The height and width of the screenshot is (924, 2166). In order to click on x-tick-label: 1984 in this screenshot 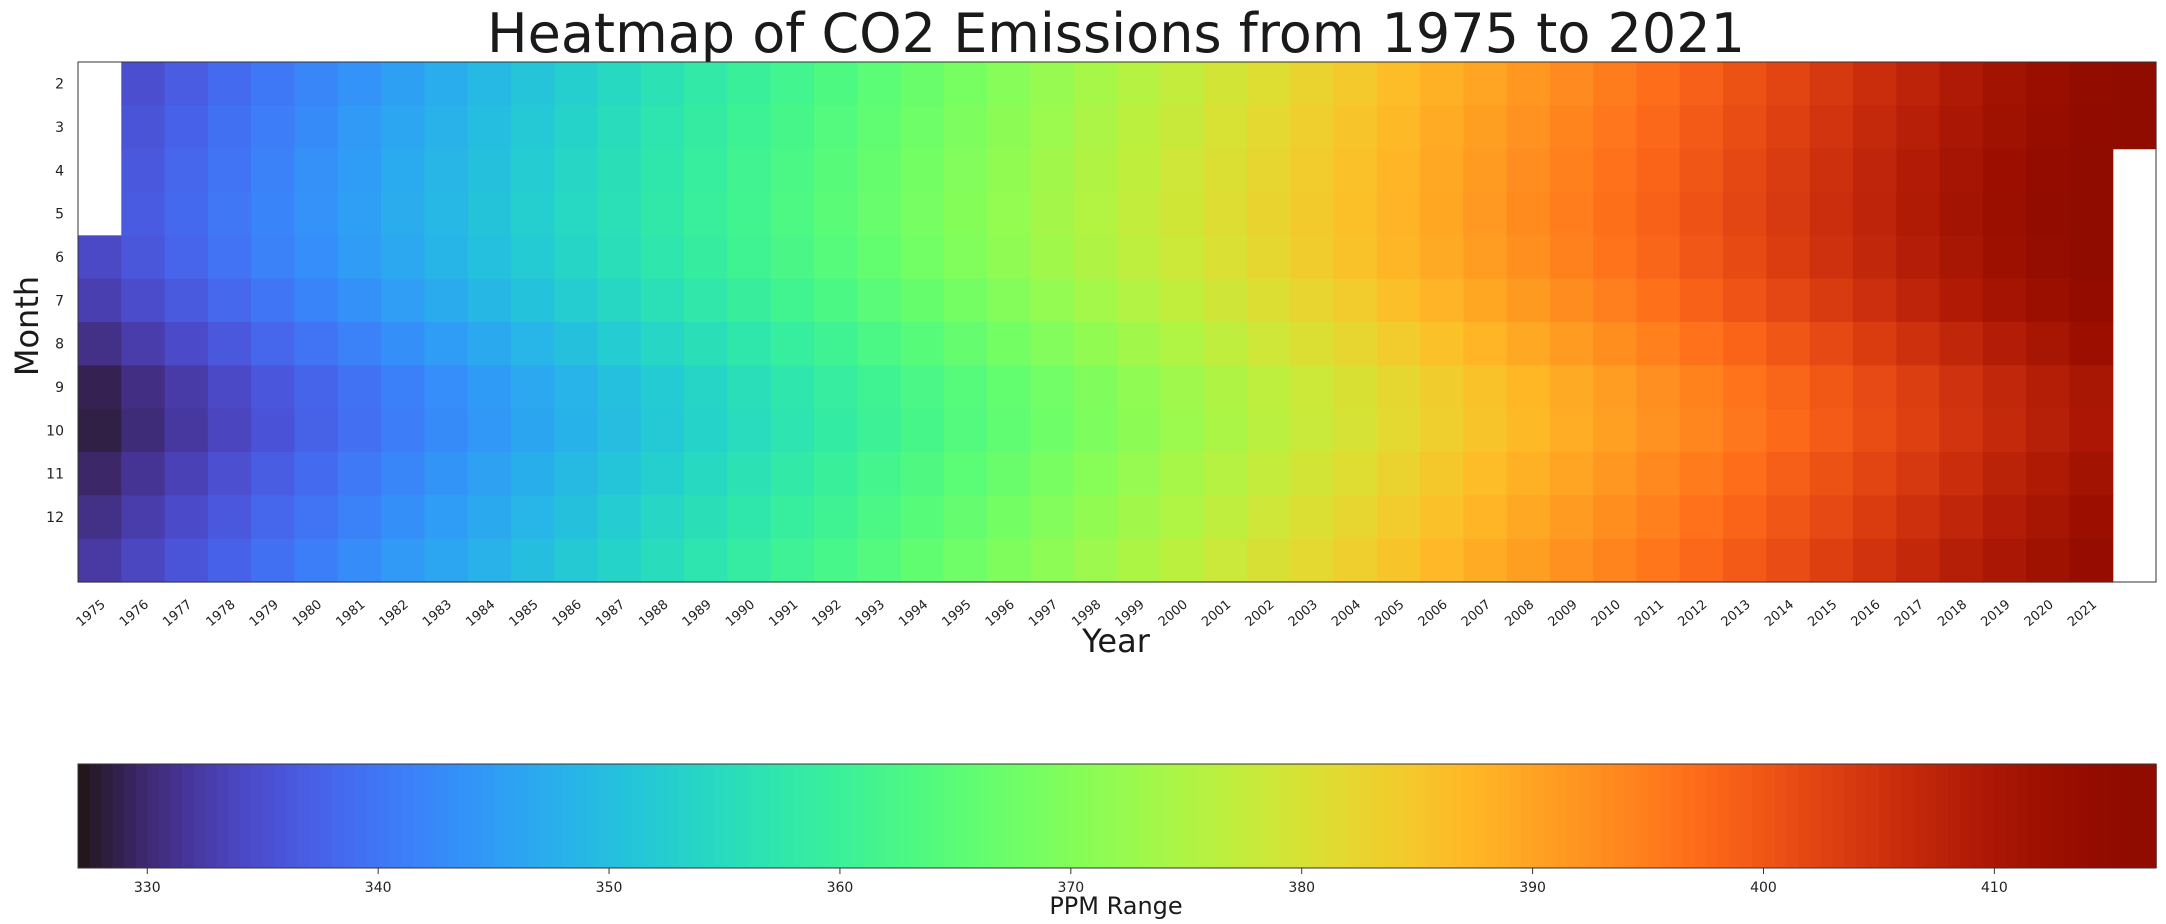, I will do `click(480, 613)`.